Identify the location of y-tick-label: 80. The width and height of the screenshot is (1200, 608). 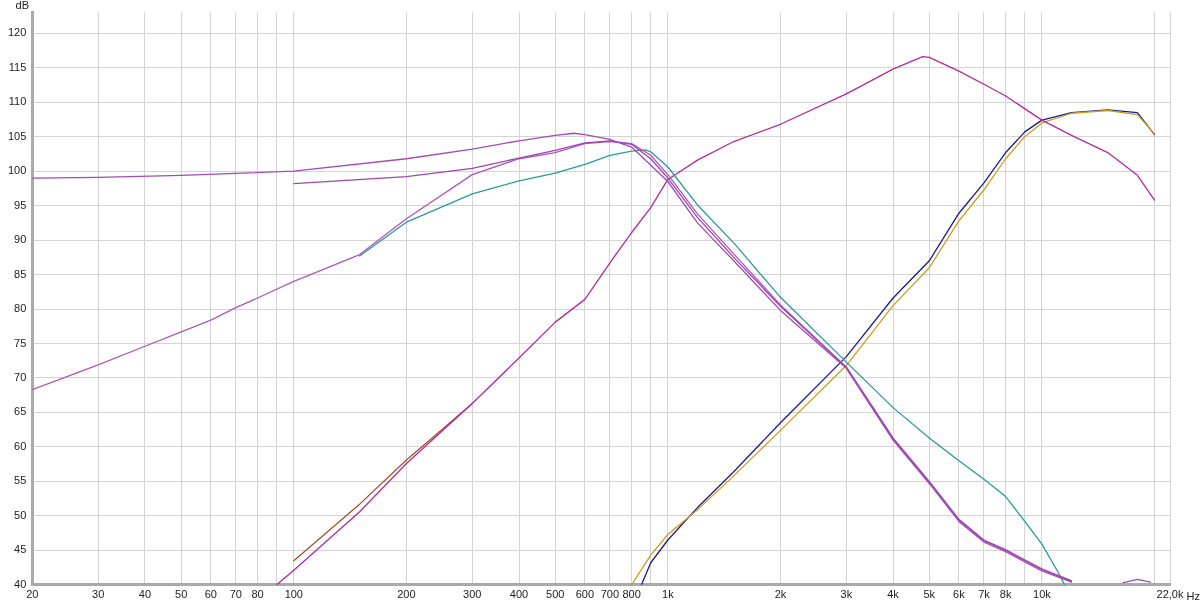
(20, 308).